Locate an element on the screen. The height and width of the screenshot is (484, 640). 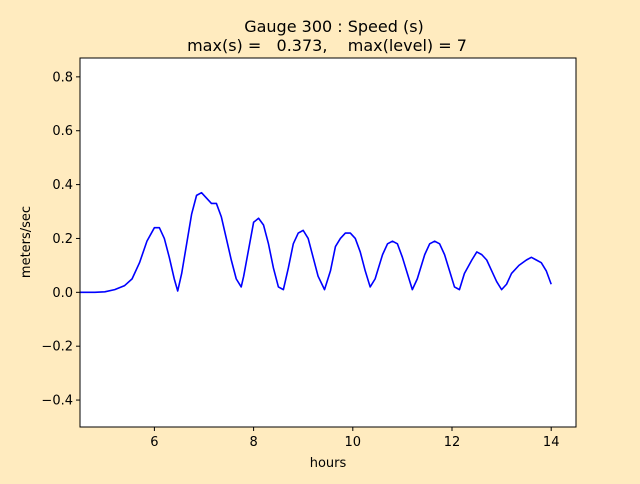
y-axis-ticks: −0.4 −0.2 0.0 0.2 0.4 0.6 0.8 is located at coordinates (60, 239).